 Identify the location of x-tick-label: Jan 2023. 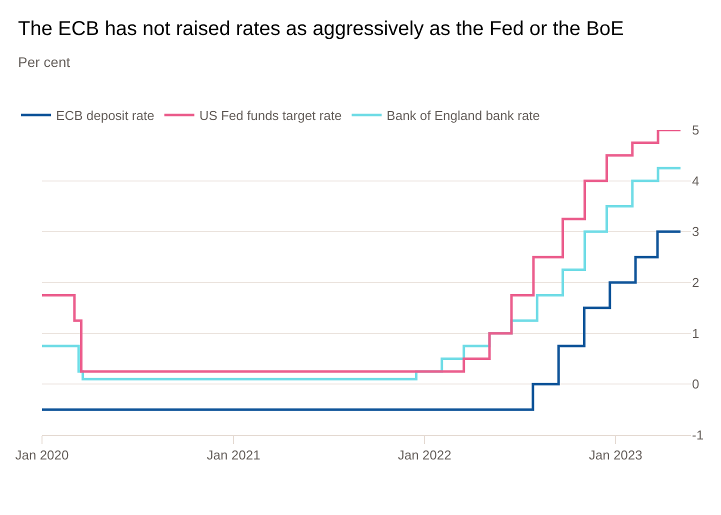
(615, 455).